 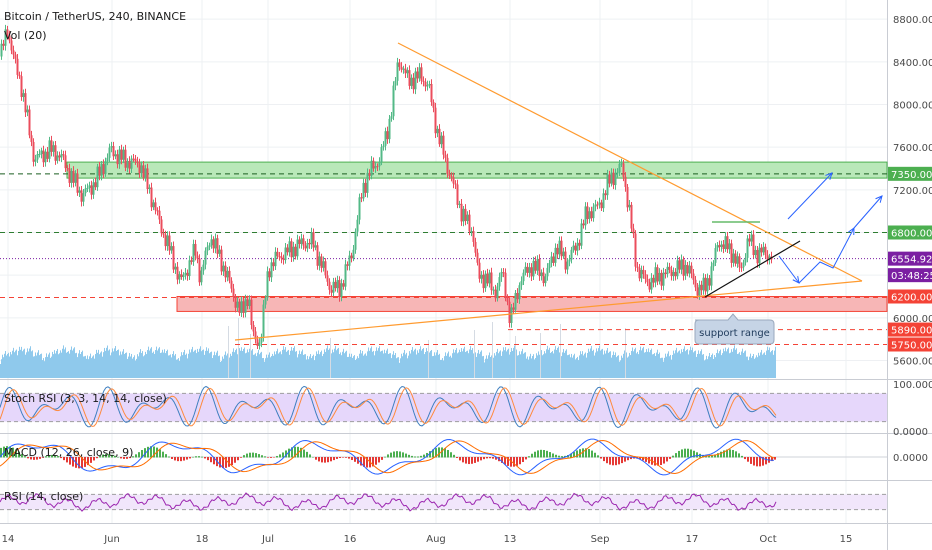 What do you see at coordinates (427, 539) in the screenshot?
I see `time-axis: 14 Jun 18 Jul 16 Aug 13 Sep 17 Oct 15` at bounding box center [427, 539].